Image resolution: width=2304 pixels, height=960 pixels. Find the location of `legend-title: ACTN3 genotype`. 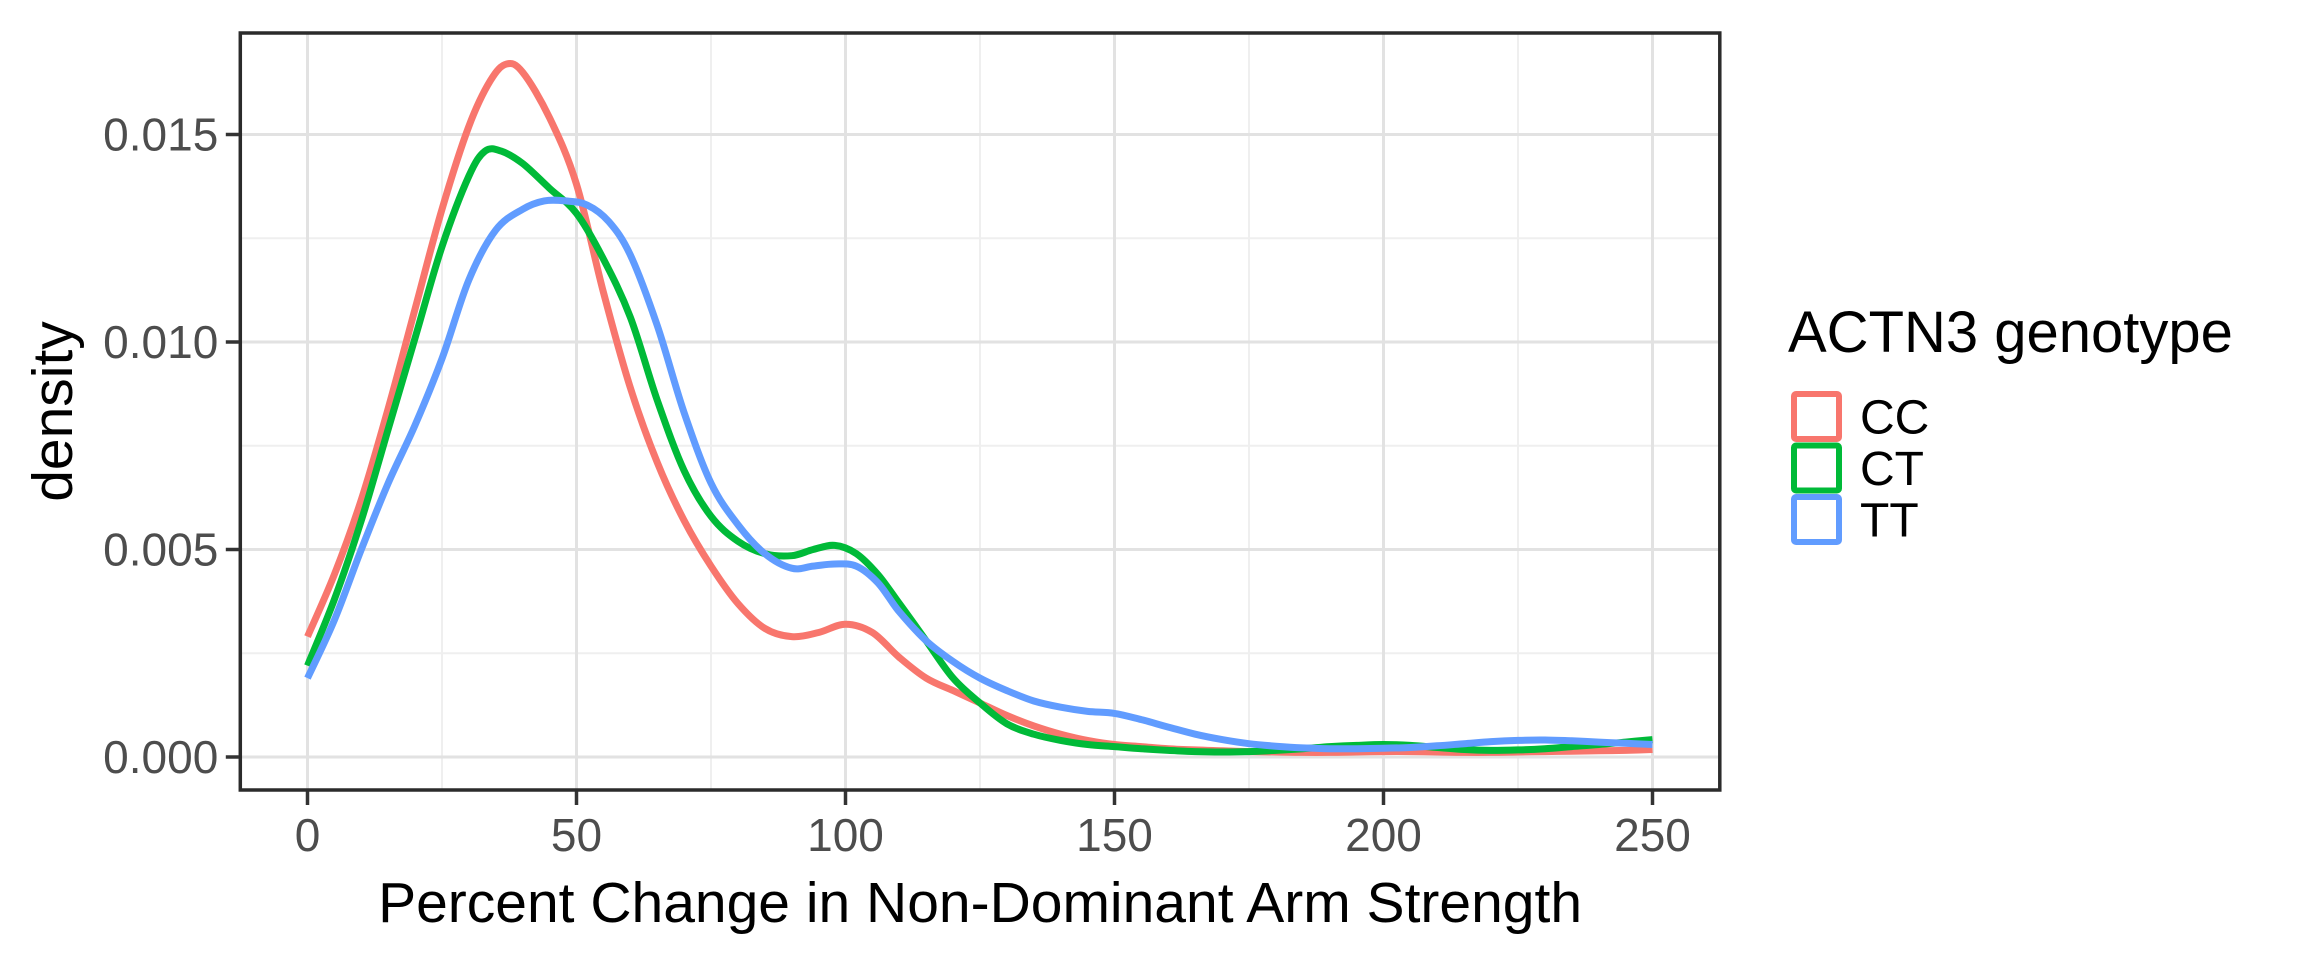

legend-title: ACTN3 genotype is located at coordinates (2010, 332).